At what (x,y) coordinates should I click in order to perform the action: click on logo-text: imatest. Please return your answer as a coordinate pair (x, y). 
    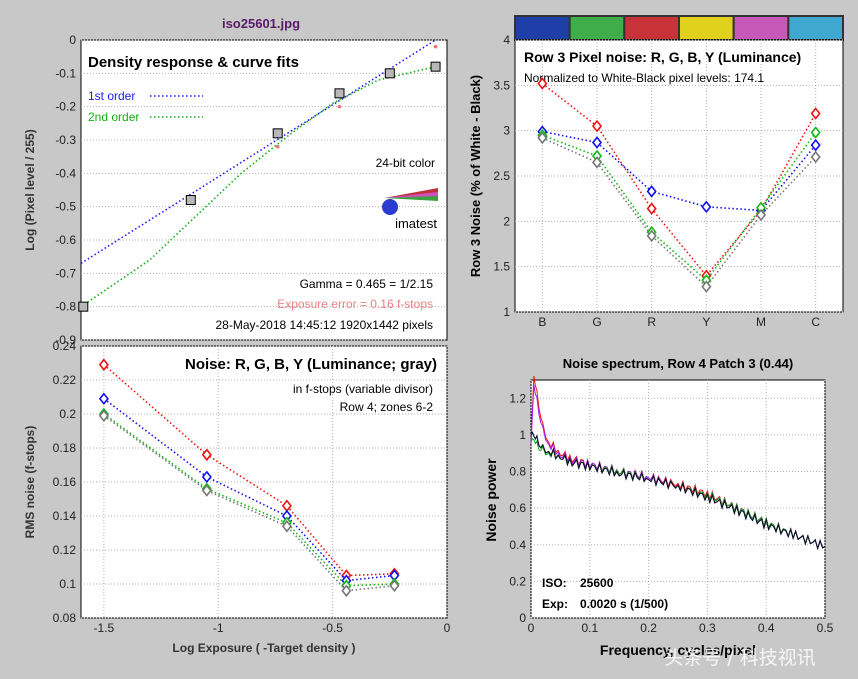
    Looking at the image, I should click on (416, 223).